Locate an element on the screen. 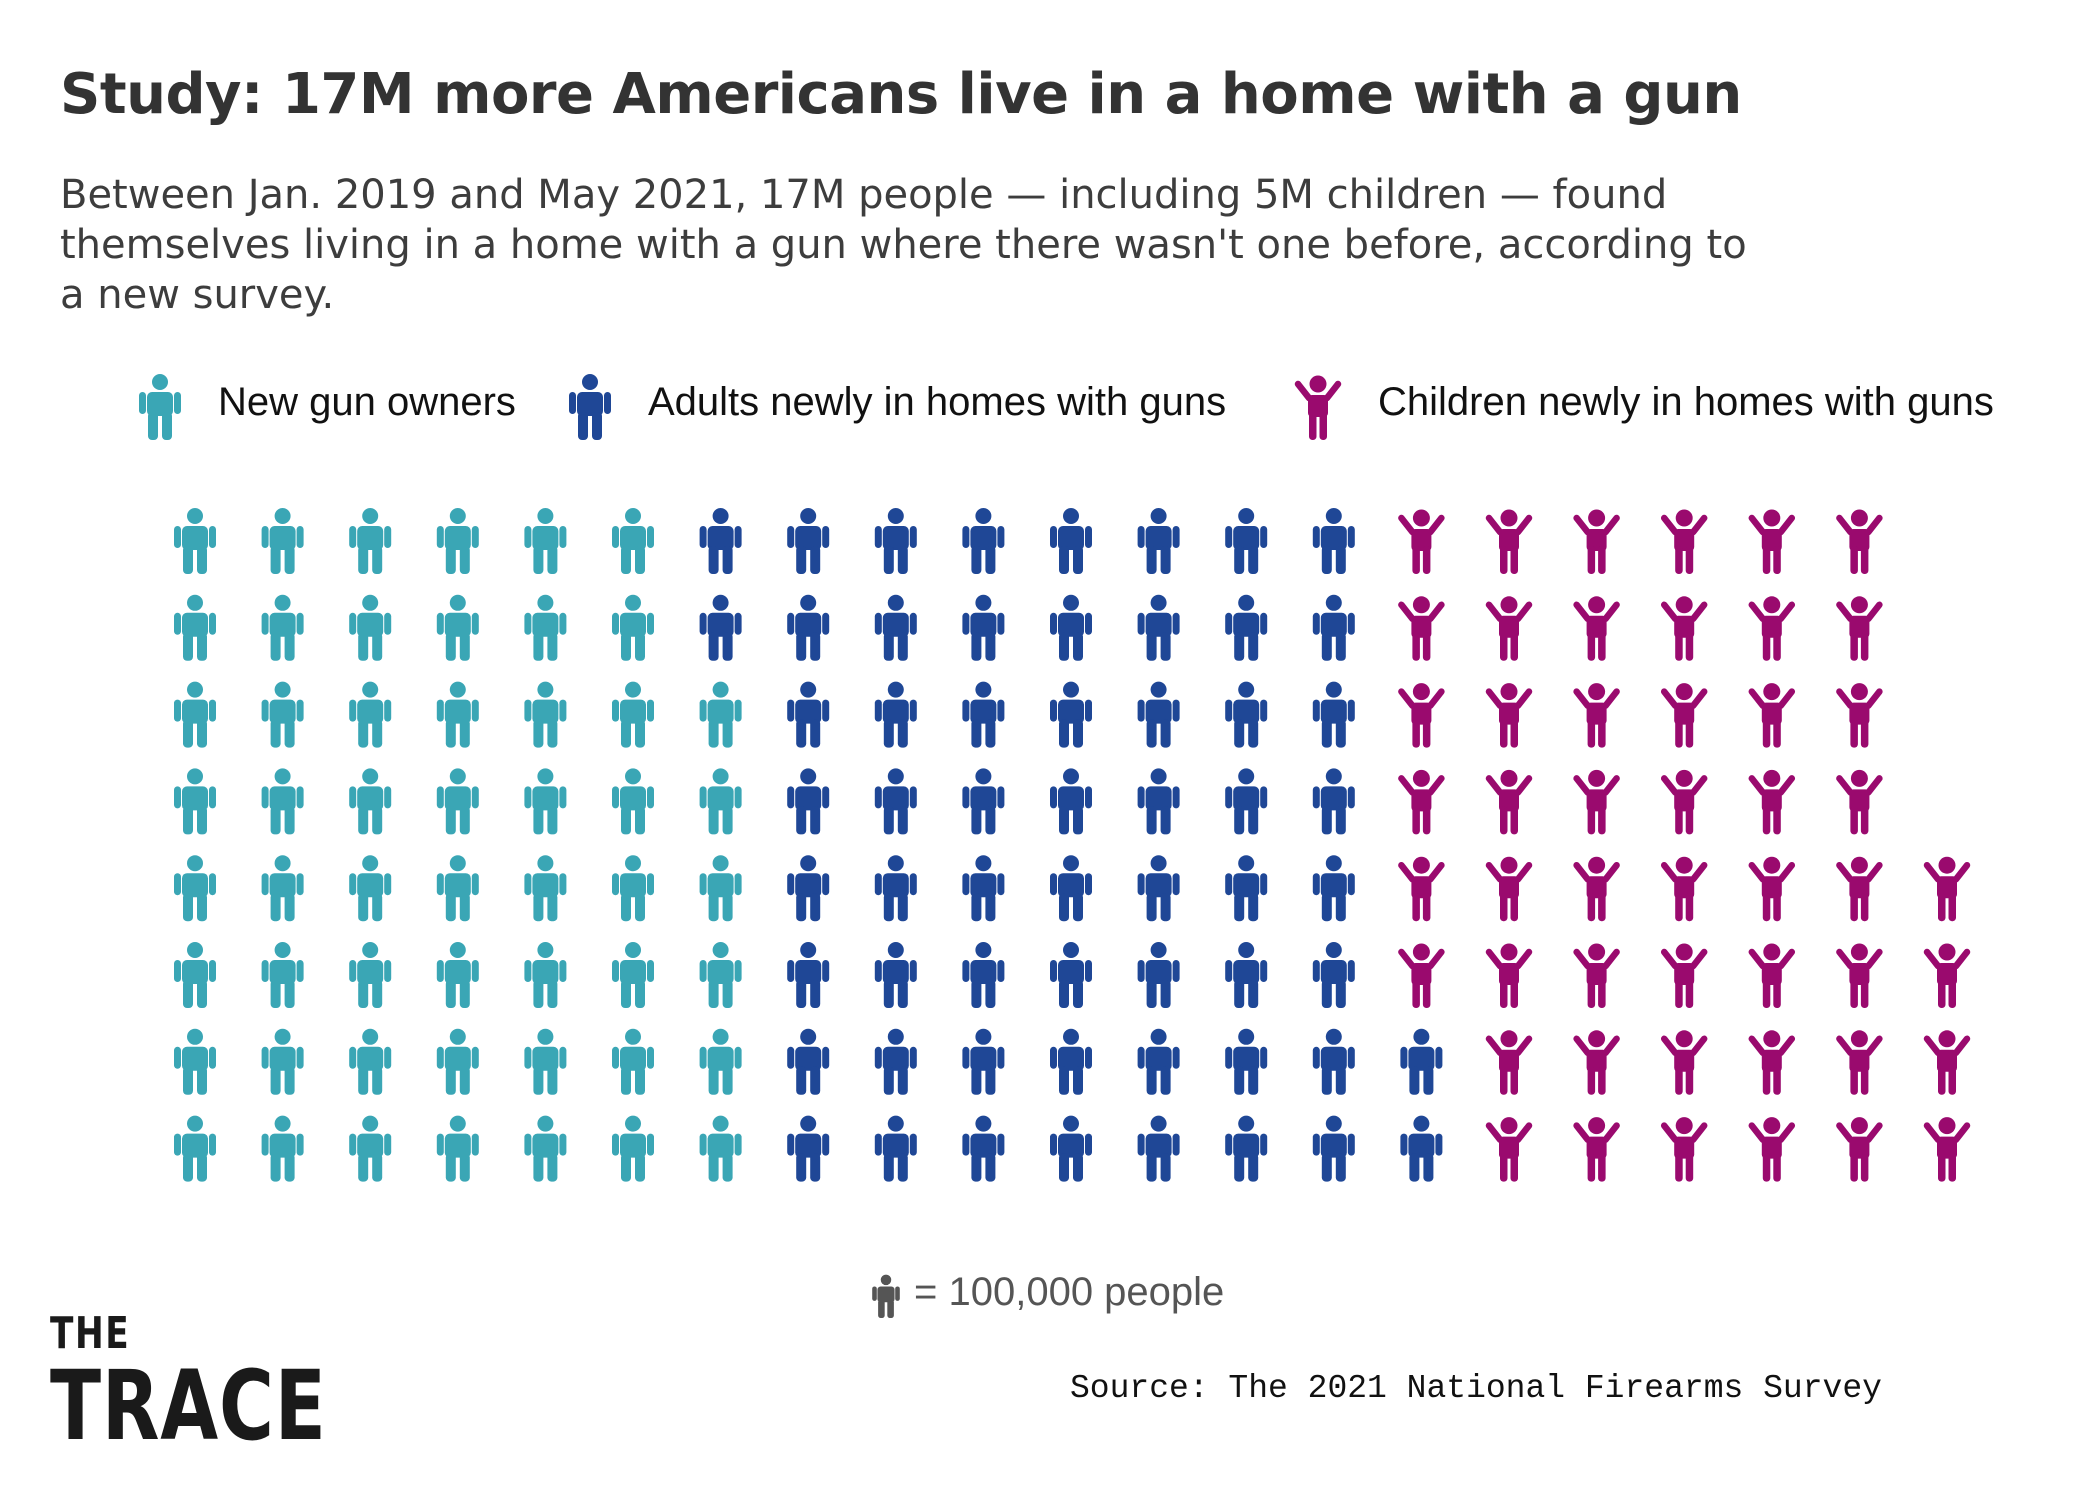 Image resolution: width=2100 pixels, height=1500 pixels. legend-label-children: Children newly in homes with guns is located at coordinates (1686, 402).